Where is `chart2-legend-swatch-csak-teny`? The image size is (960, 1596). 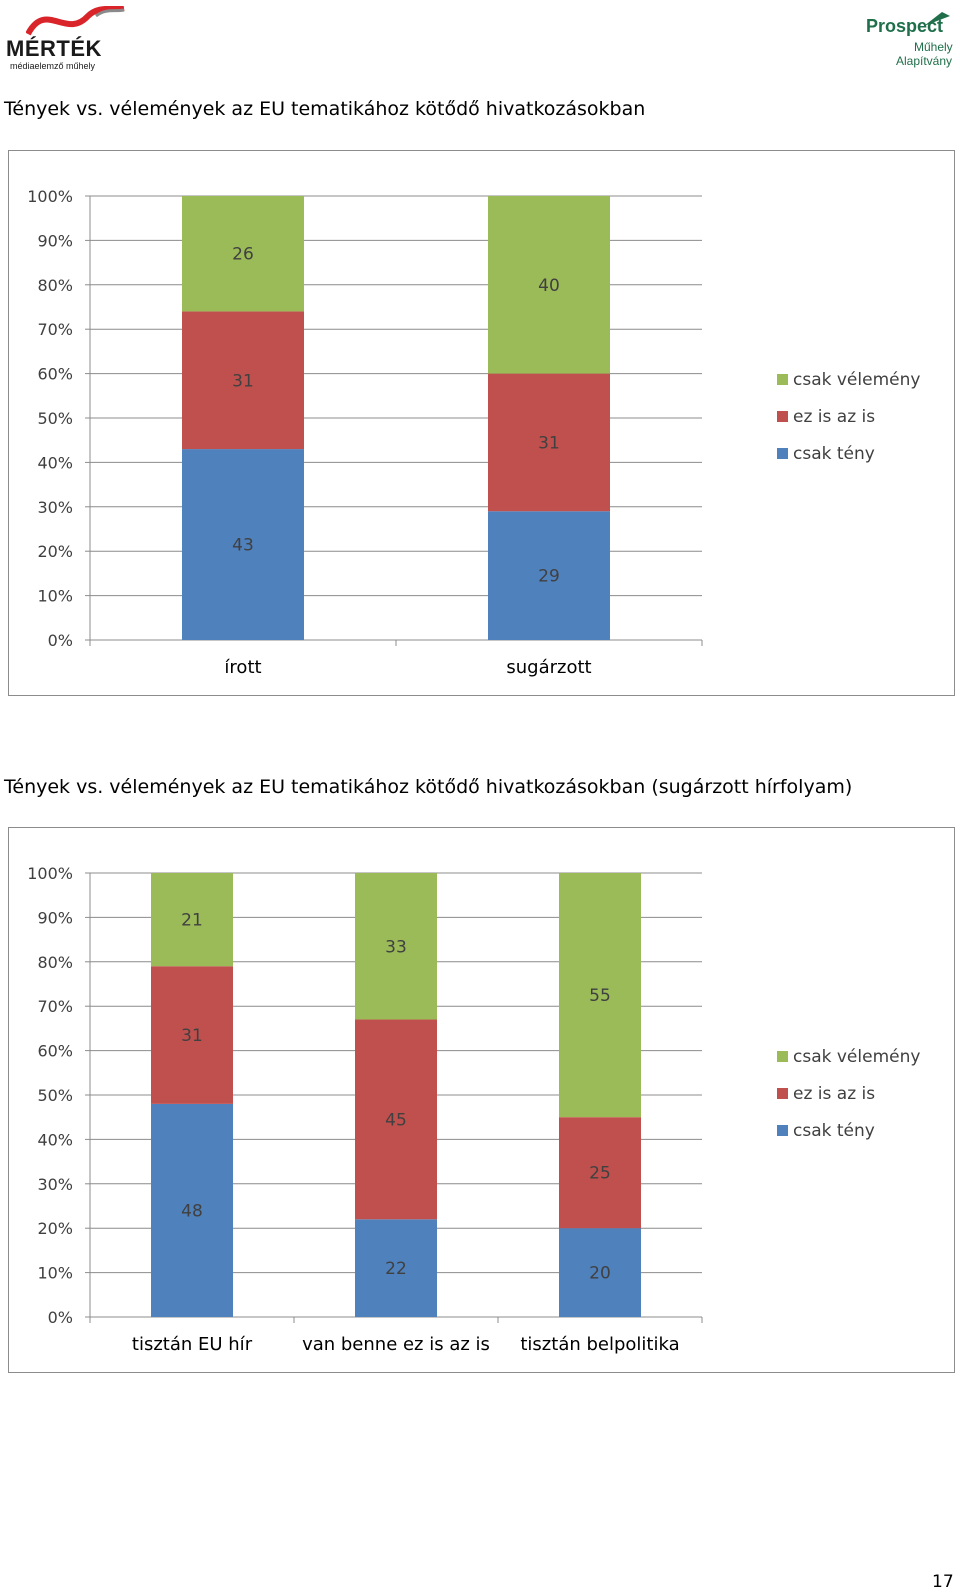
chart2-legend-swatch-csak-teny is located at coordinates (782, 1130).